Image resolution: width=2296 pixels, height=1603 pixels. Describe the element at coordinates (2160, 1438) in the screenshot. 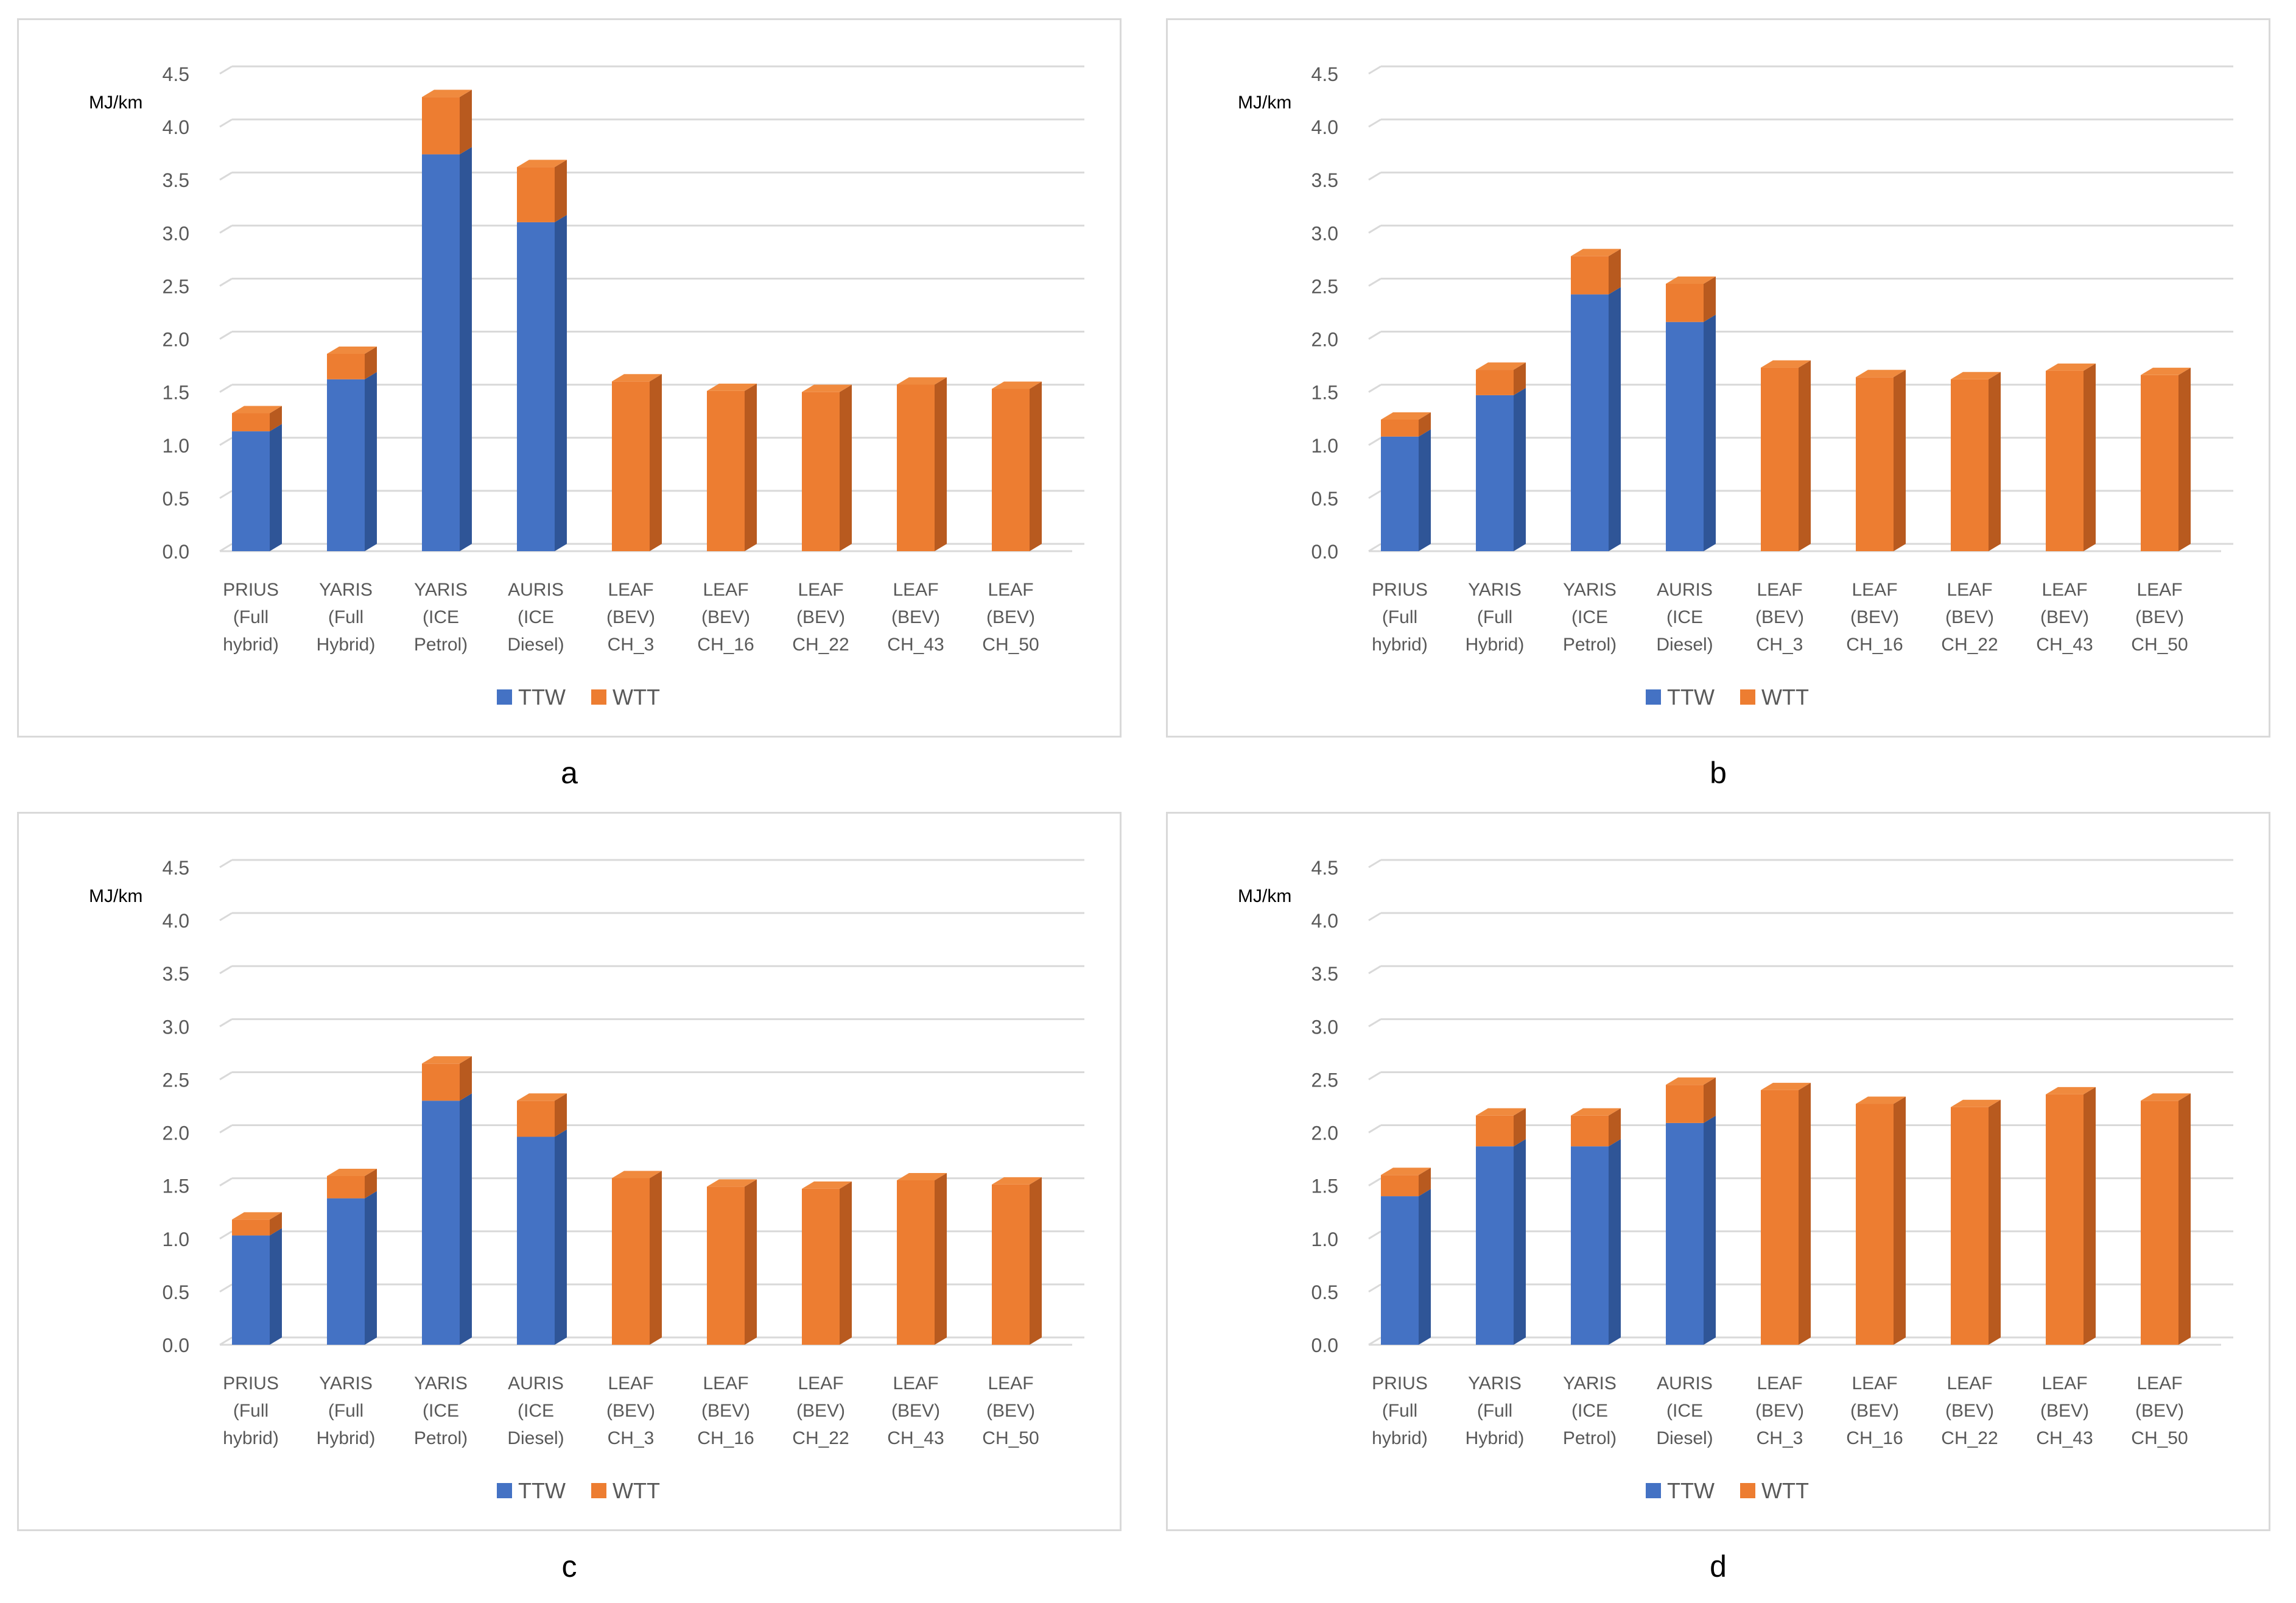

I see `x-tick-label: CH_50` at that location.